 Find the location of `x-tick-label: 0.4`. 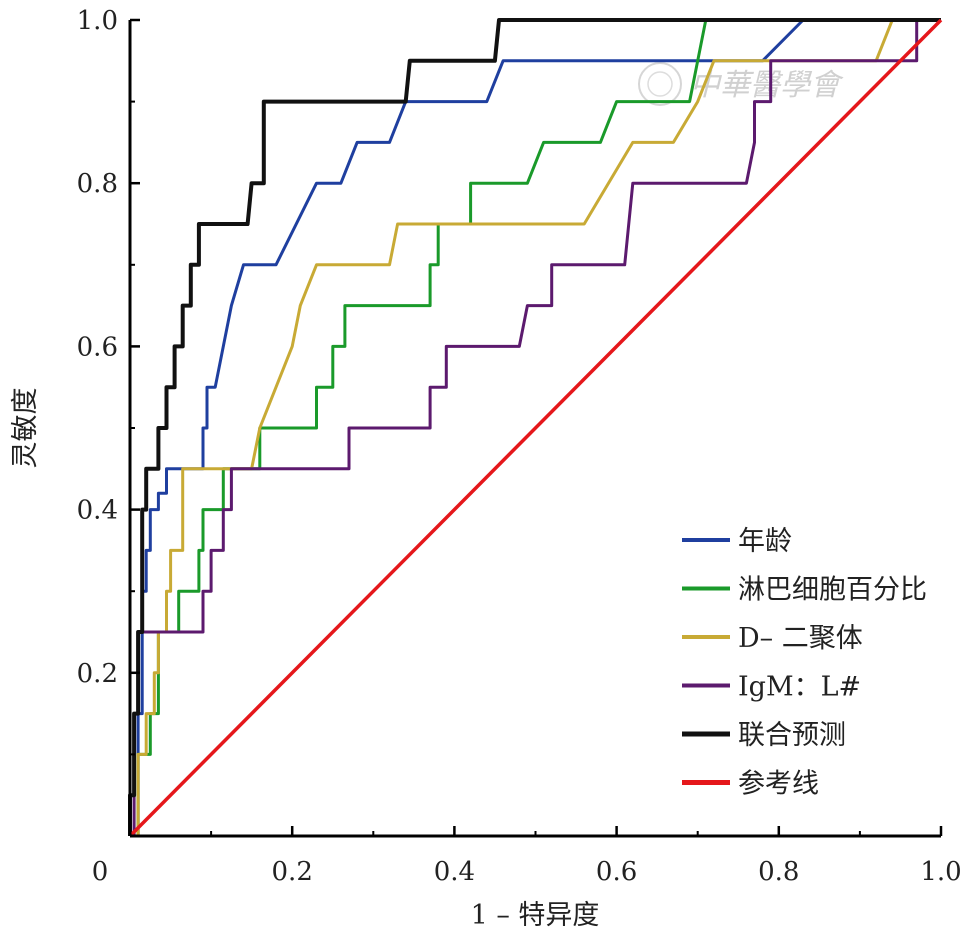

x-tick-label: 0.4 is located at coordinates (454, 872).